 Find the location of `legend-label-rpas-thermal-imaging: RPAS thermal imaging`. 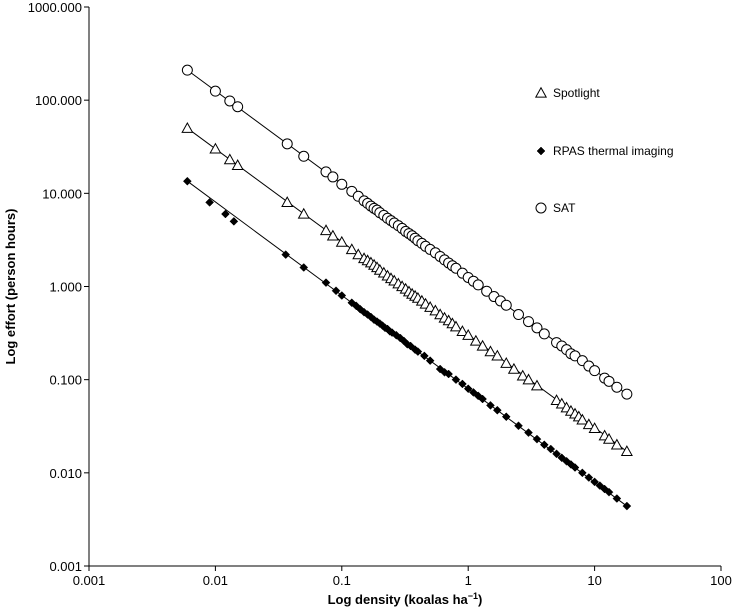

legend-label-rpas-thermal-imaging: RPAS thermal imaging is located at coordinates (613, 151).